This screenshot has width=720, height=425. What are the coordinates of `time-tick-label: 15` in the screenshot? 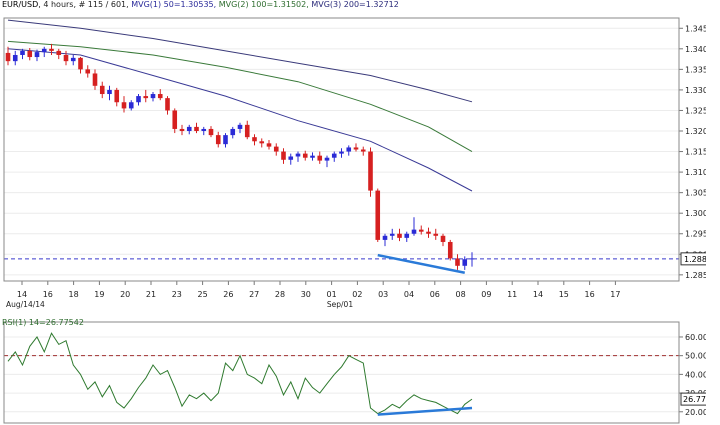 It's located at (564, 294).